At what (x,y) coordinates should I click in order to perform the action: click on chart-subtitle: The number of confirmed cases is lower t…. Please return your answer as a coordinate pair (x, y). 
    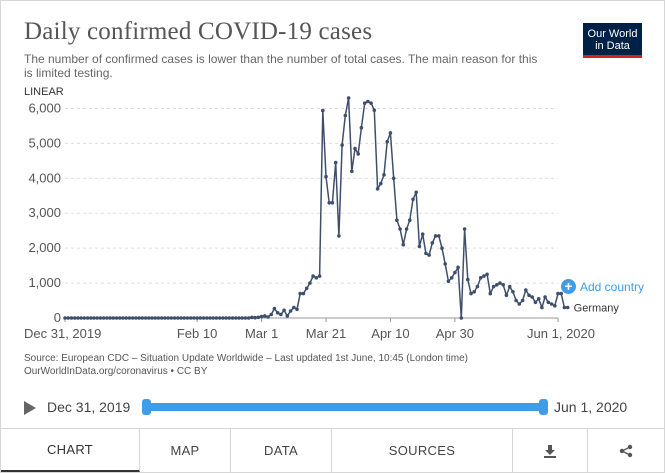
    Looking at the image, I should click on (281, 66).